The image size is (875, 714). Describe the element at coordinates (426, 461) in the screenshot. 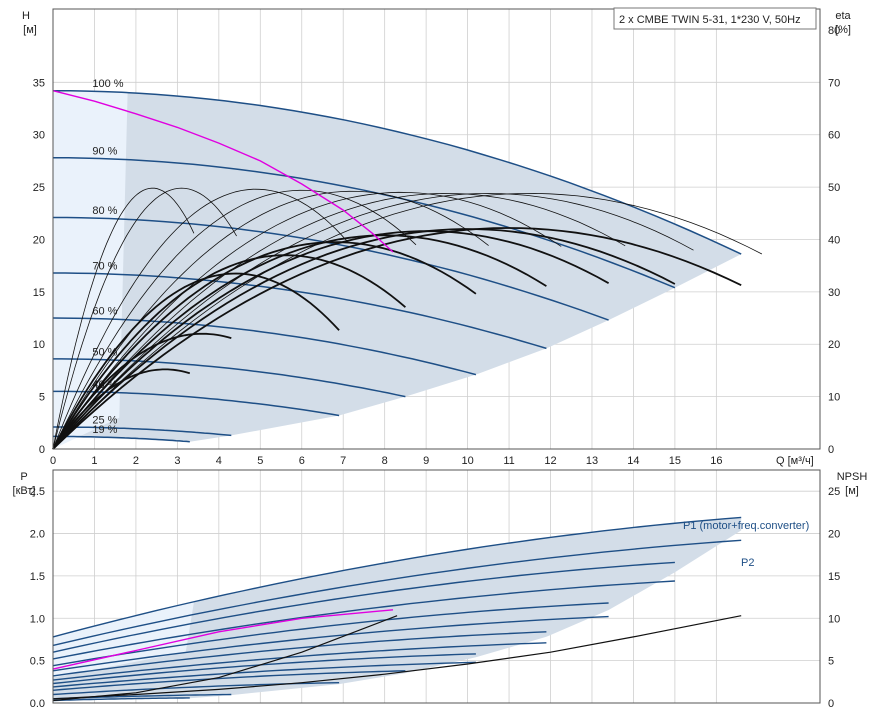

I see `flow-tick-label: 9` at that location.